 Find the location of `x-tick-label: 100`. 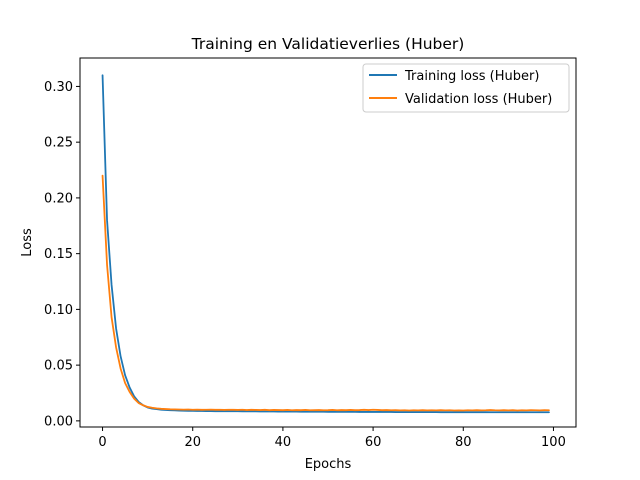

x-tick-label: 100 is located at coordinates (553, 442).